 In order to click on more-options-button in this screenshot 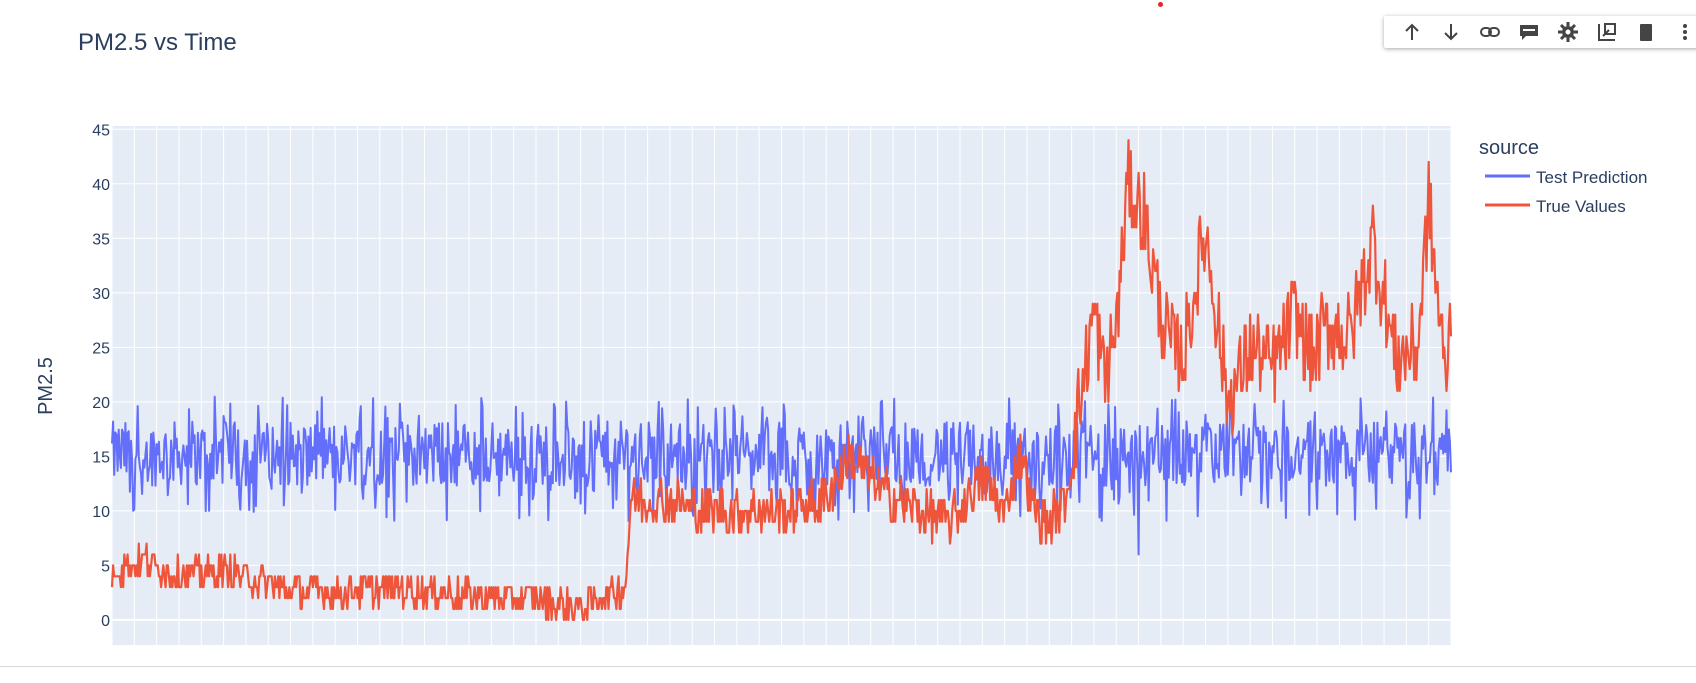, I will do `click(1680, 32)`.